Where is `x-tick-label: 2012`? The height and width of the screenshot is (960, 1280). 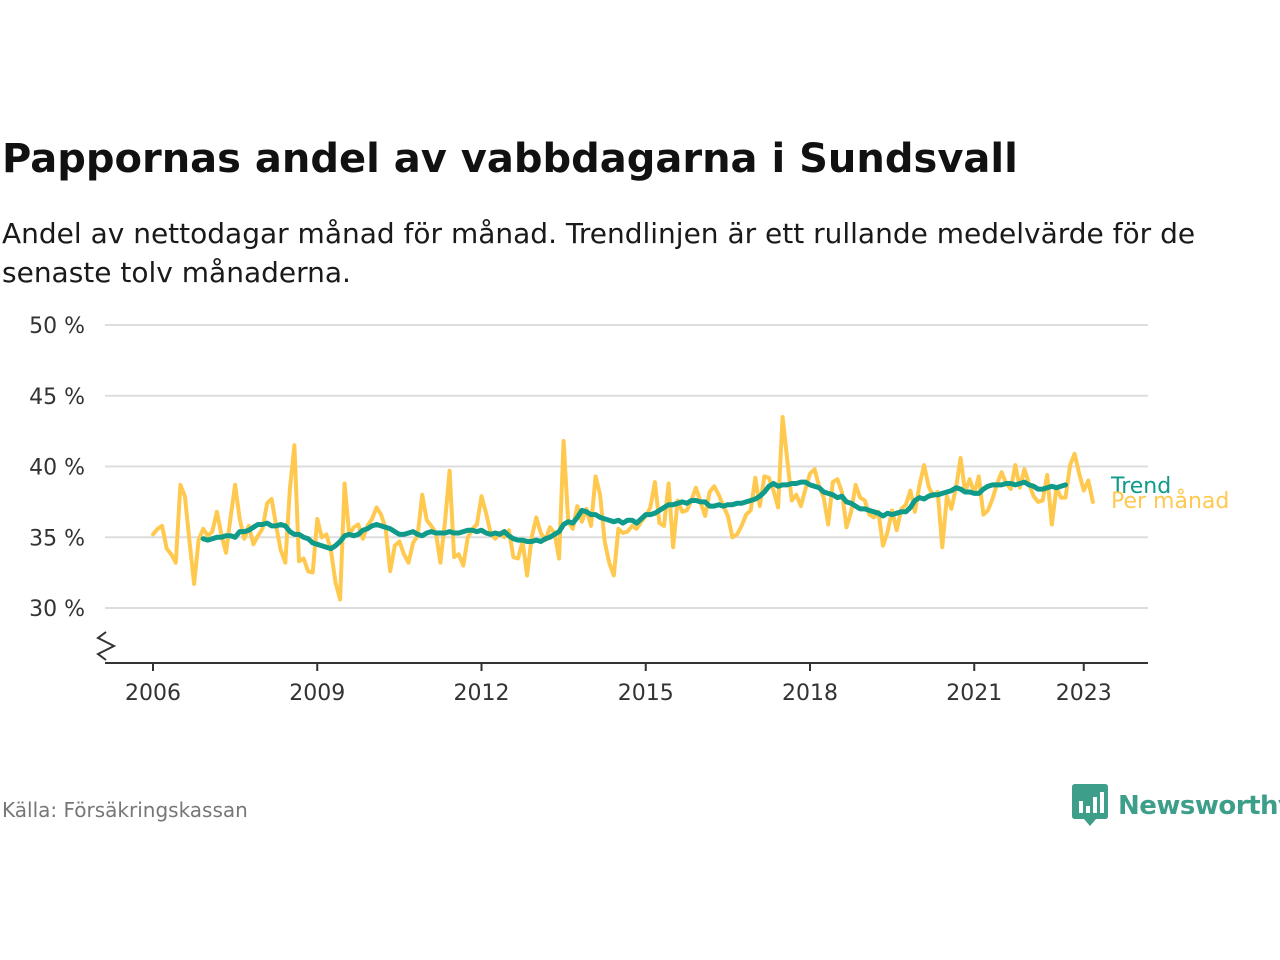 x-tick-label: 2012 is located at coordinates (482, 693).